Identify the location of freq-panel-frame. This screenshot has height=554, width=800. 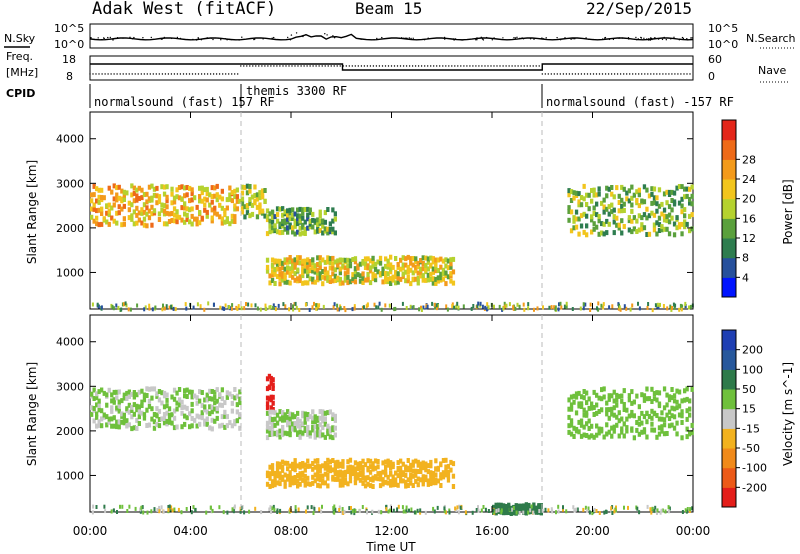
(391, 68).